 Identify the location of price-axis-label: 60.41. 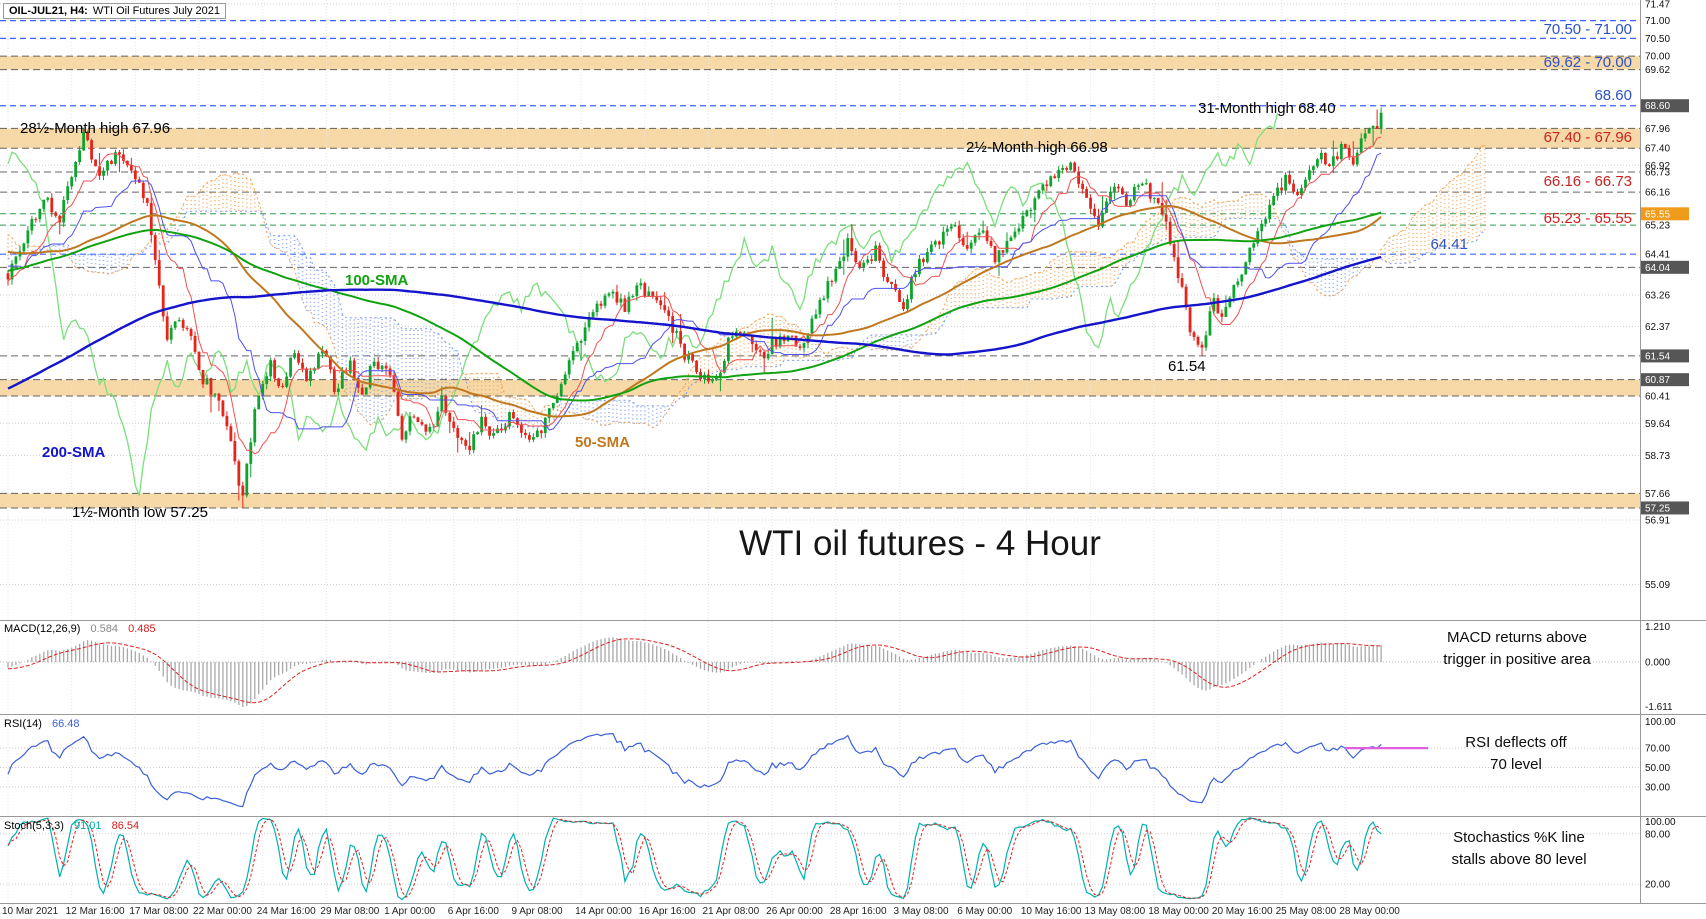
(1657, 396).